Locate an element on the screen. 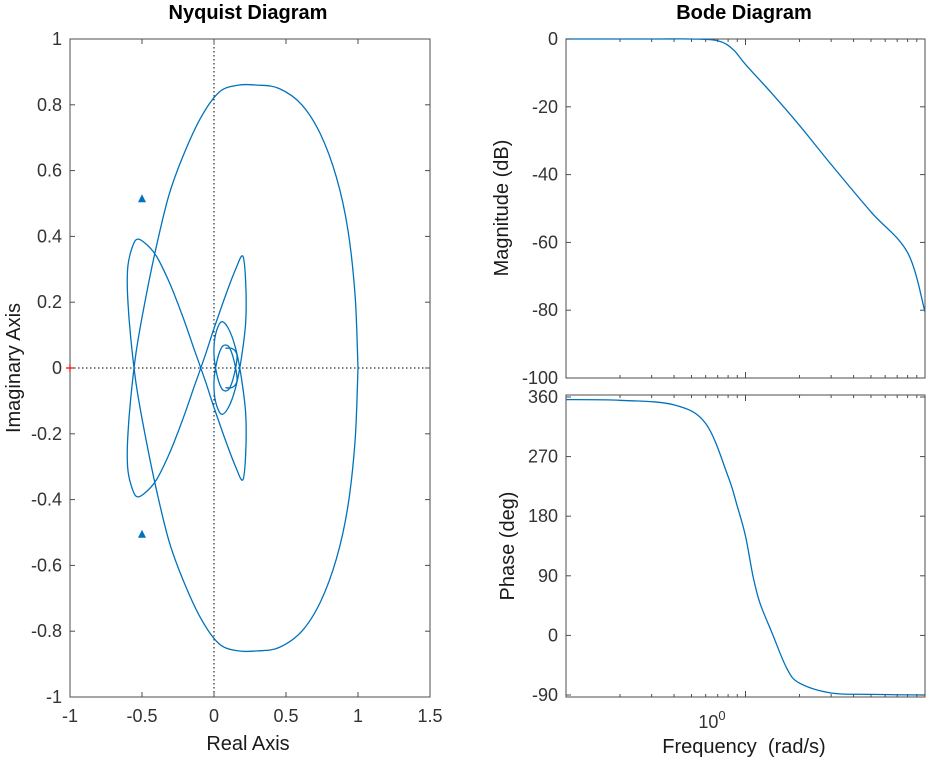 This screenshot has width=929, height=762. y-tick-label: -60 is located at coordinates (545, 242).